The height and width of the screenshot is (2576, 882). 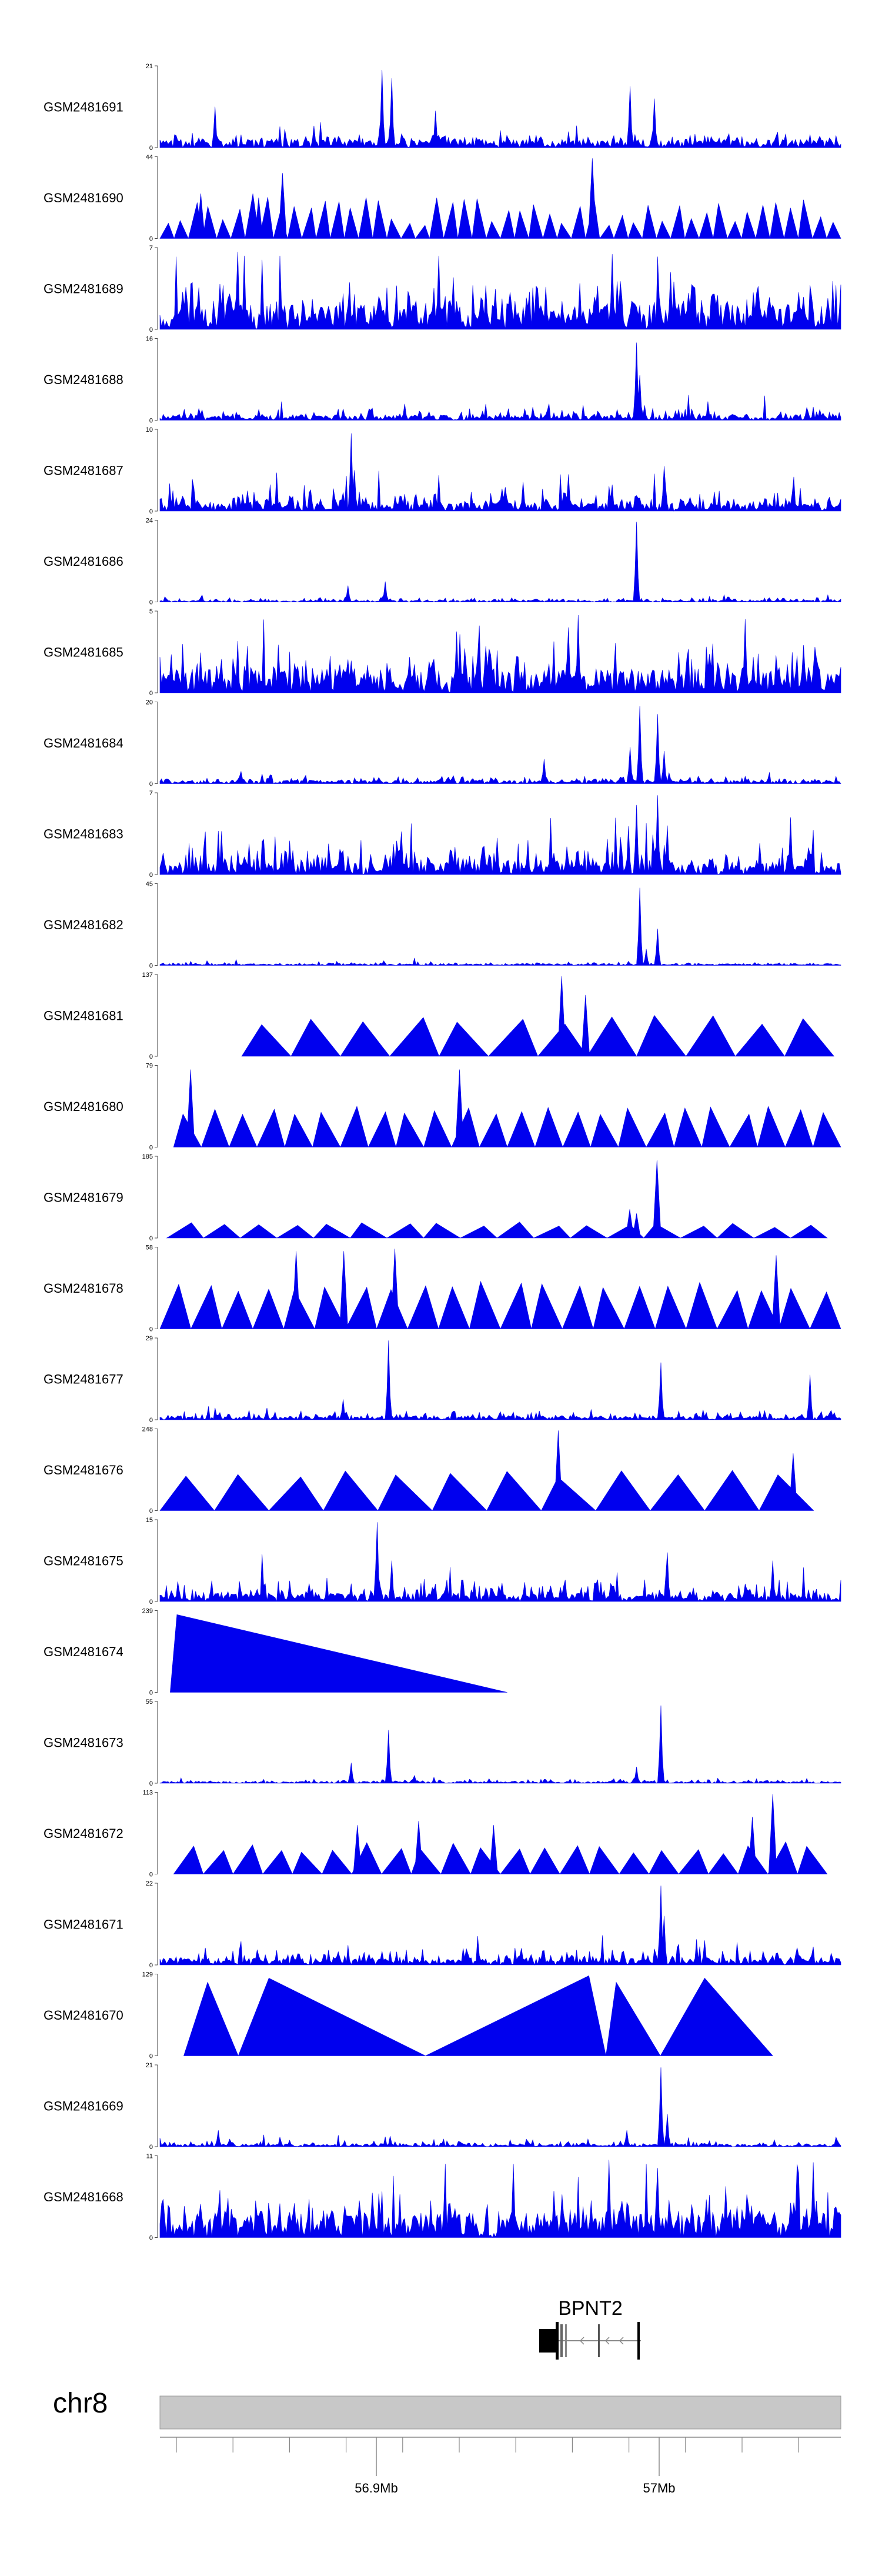 What do you see at coordinates (149, 884) in the screenshot?
I see `track-ymax-label: 45` at bounding box center [149, 884].